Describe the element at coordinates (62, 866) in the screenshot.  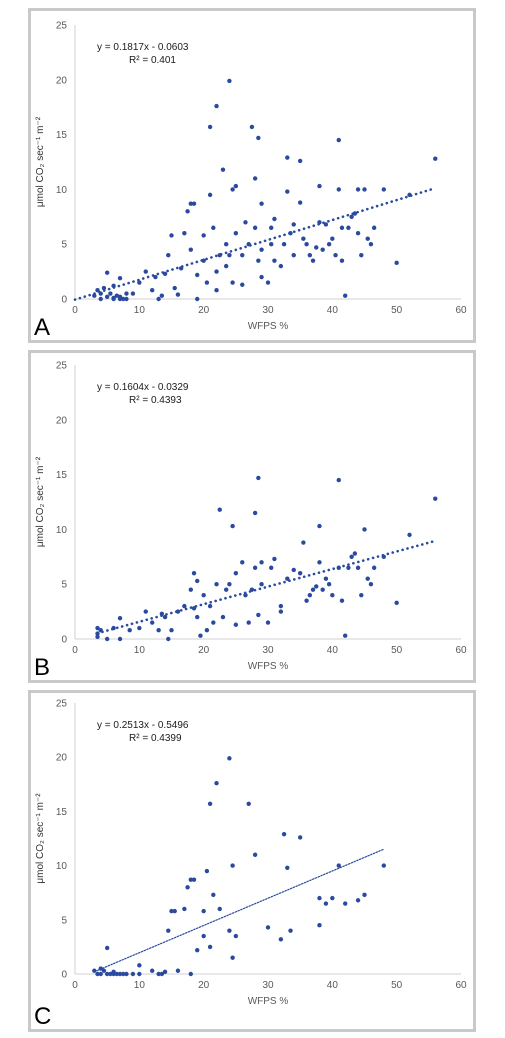
I see `y-tick-label: 10` at that location.